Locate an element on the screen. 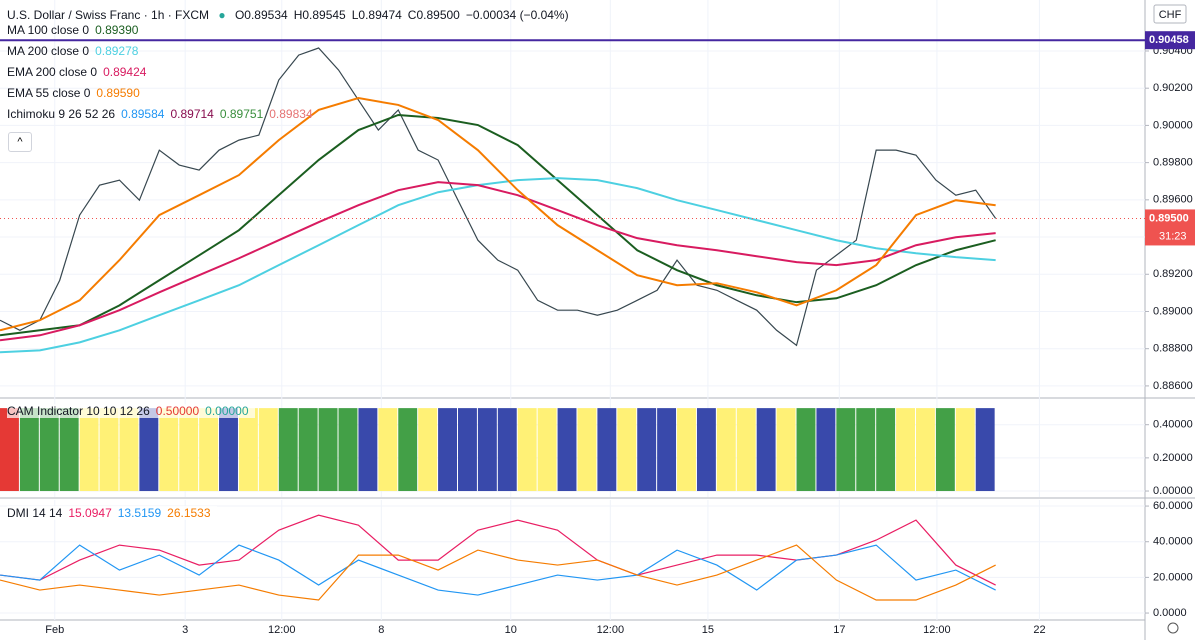 This screenshot has width=1195, height=640. legend-row: EMA 55 close 0 0.89590 is located at coordinates (76, 93).